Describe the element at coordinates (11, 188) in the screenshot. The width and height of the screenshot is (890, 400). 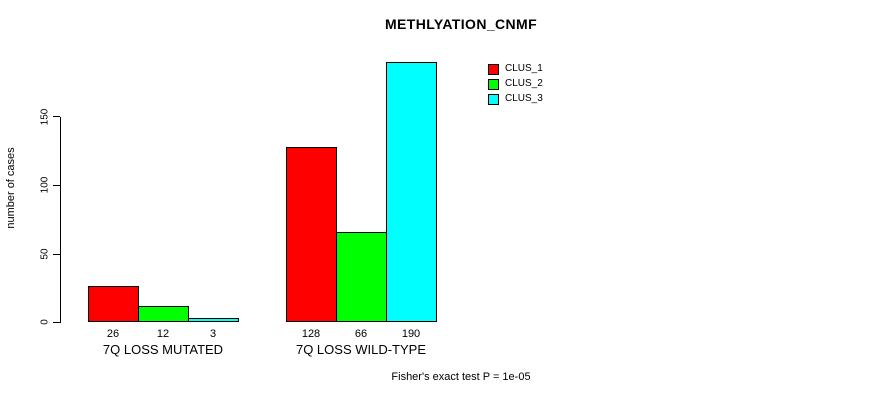
I see `y-axis-label: number of cases` at that location.